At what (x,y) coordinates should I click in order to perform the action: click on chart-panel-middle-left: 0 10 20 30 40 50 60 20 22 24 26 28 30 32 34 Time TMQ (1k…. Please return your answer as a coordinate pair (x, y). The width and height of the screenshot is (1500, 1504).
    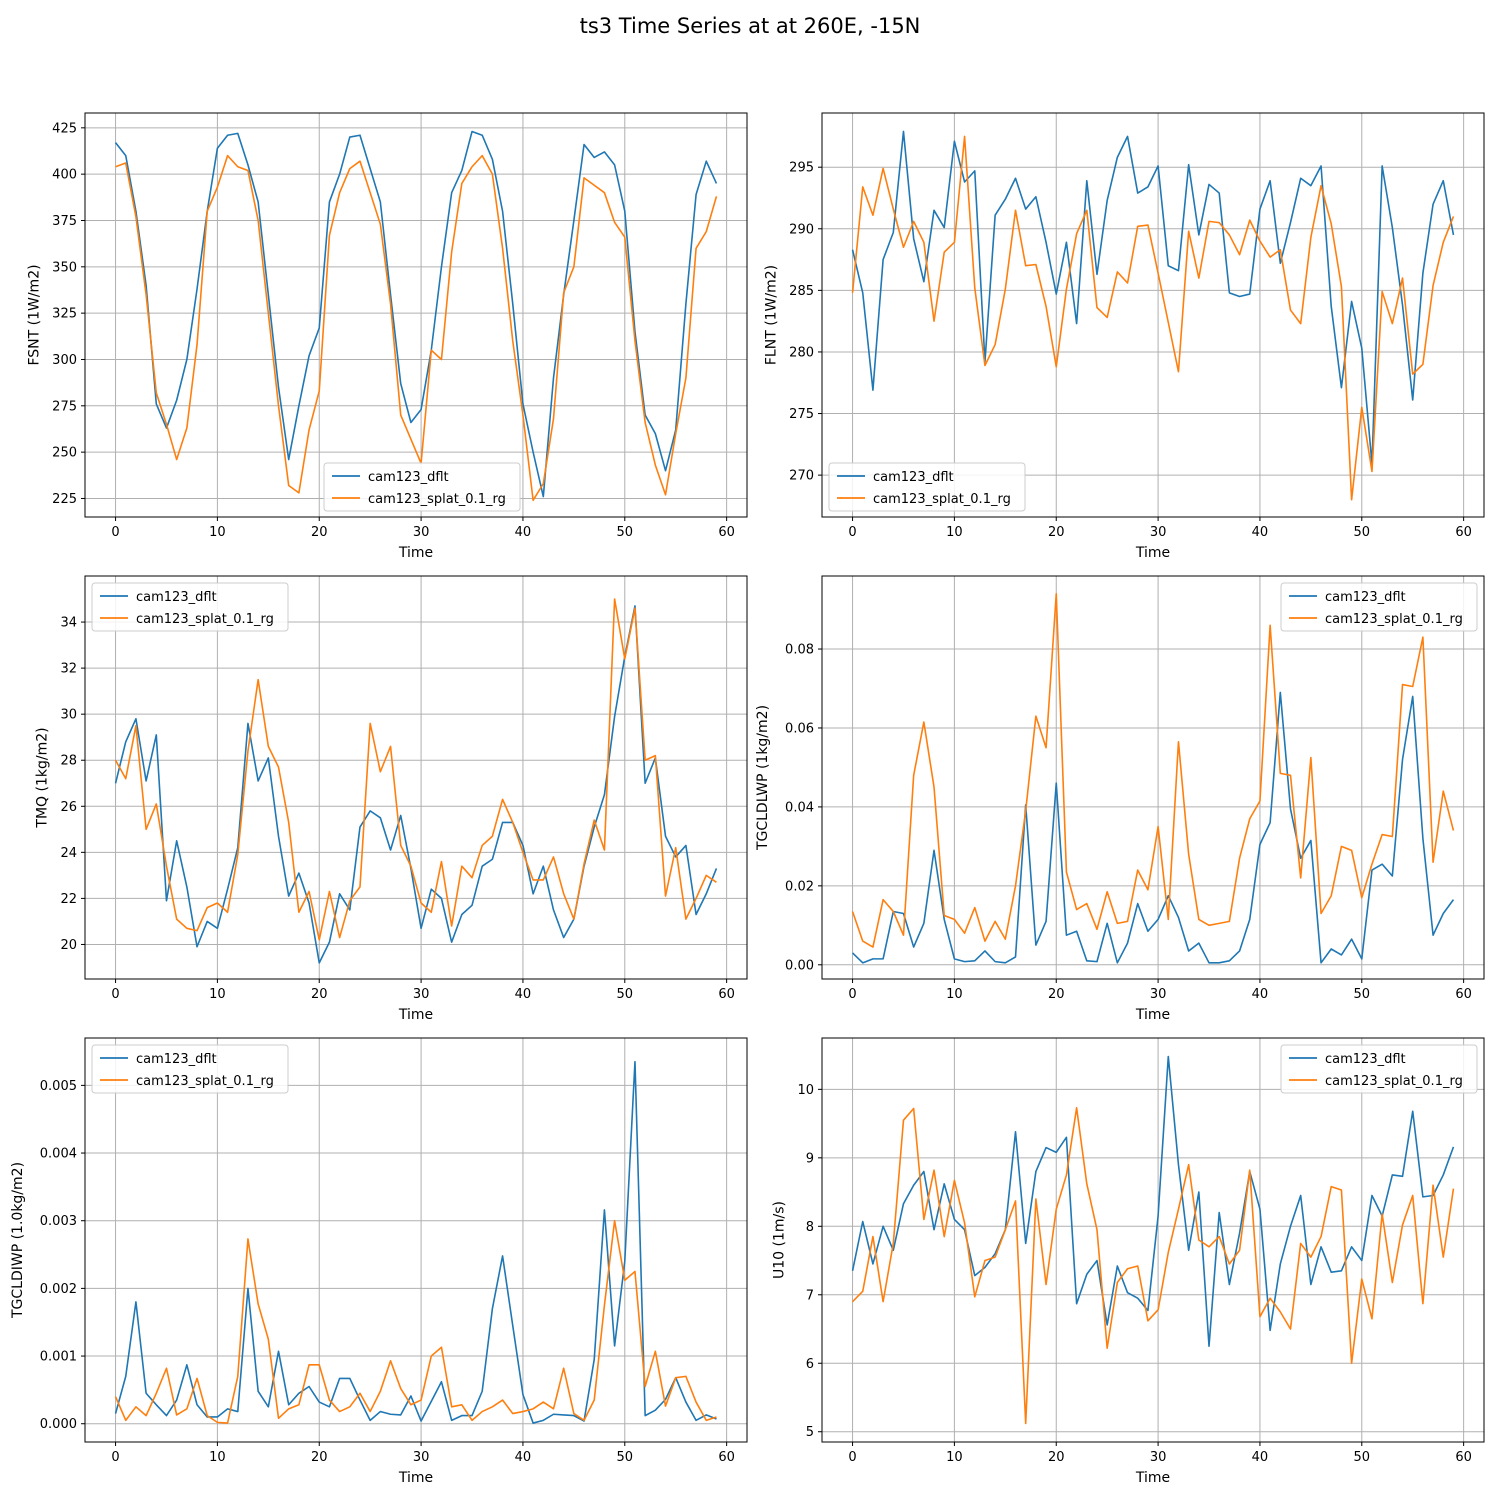
    Looking at the image, I should click on (391, 799).